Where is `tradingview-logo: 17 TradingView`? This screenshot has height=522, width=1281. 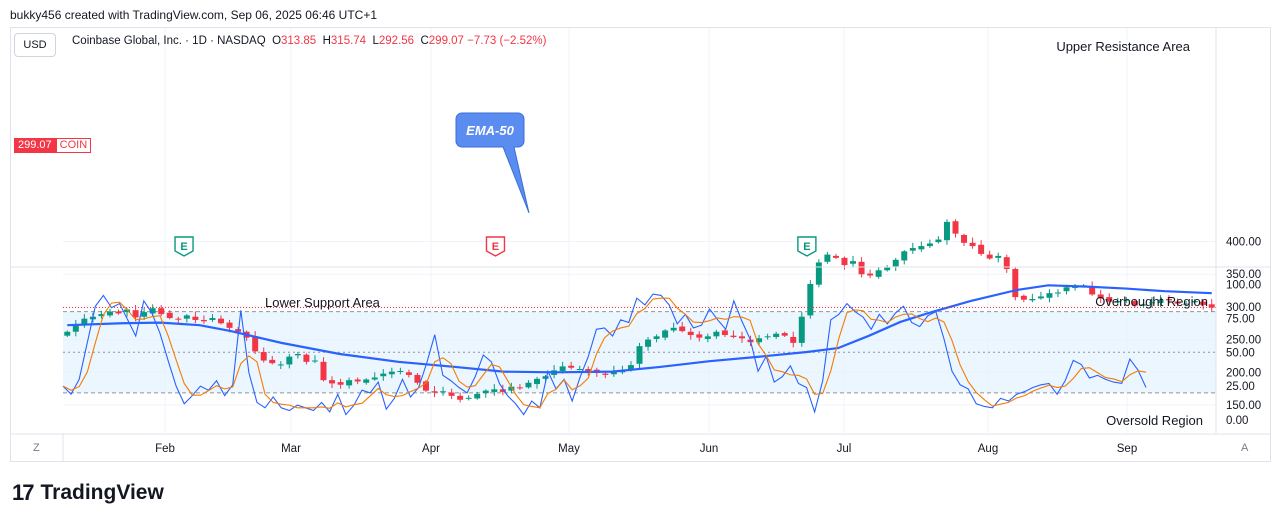
tradingview-logo: 17 TradingView is located at coordinates (88, 493).